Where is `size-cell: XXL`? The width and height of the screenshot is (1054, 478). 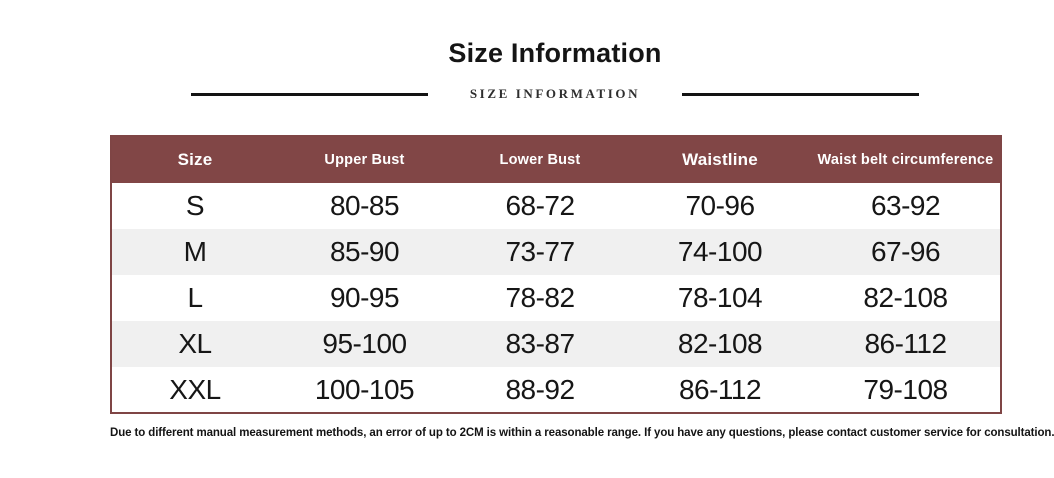
size-cell: XXL is located at coordinates (195, 389).